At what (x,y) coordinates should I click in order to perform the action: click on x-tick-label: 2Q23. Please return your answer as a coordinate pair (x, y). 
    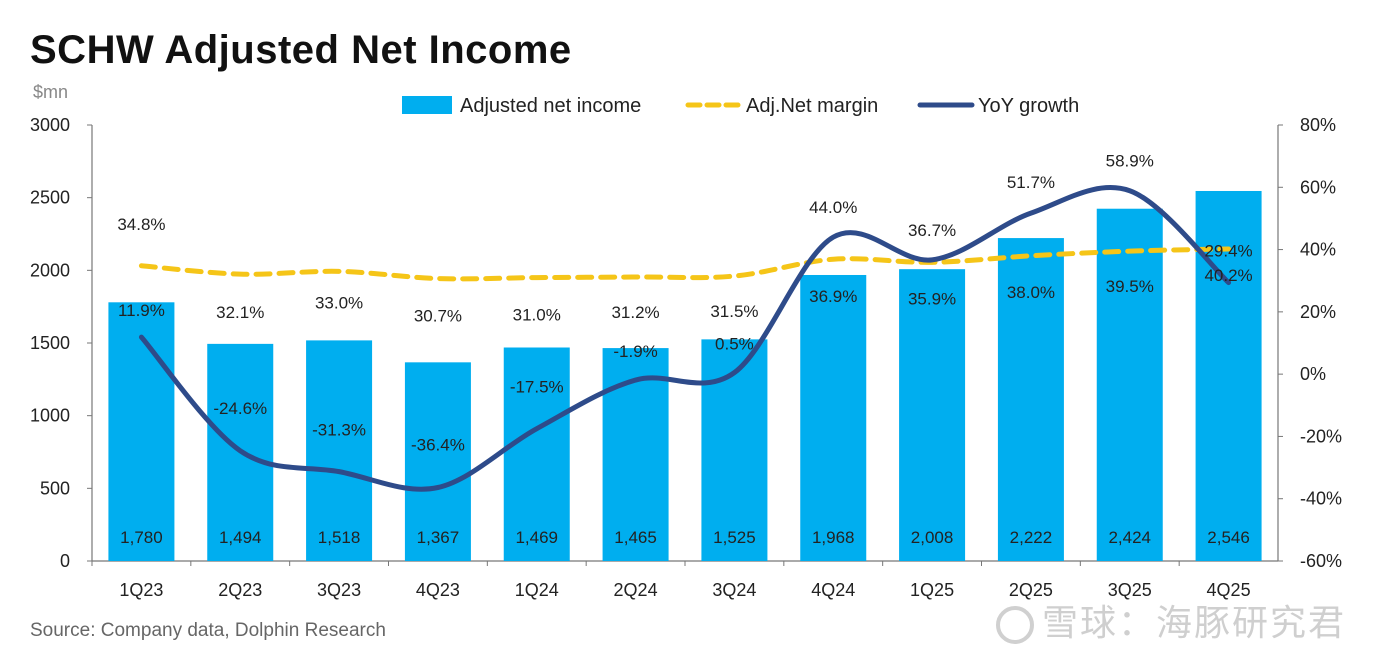
    Looking at the image, I should click on (240, 590).